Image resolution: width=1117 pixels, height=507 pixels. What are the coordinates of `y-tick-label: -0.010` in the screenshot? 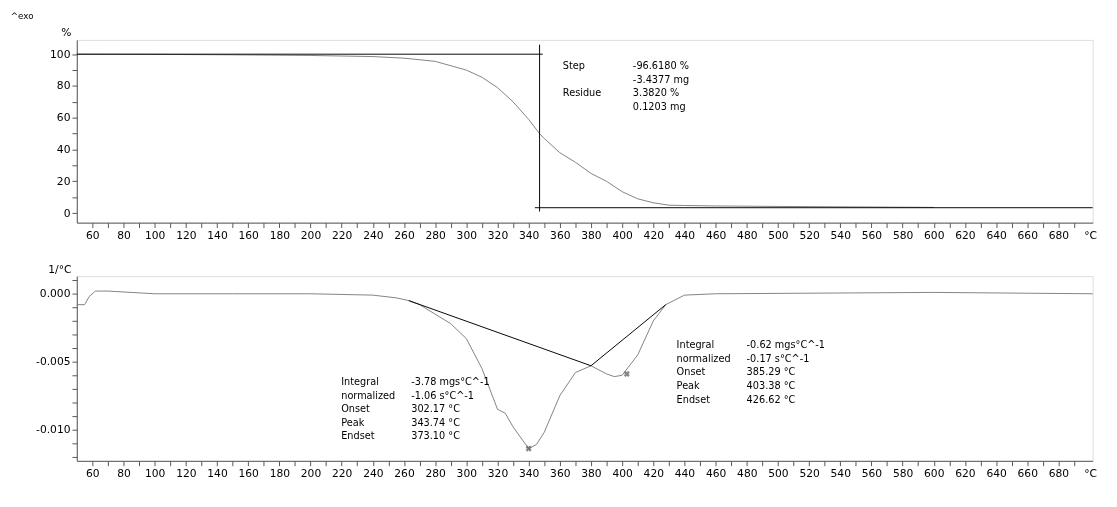 It's located at (53, 429).